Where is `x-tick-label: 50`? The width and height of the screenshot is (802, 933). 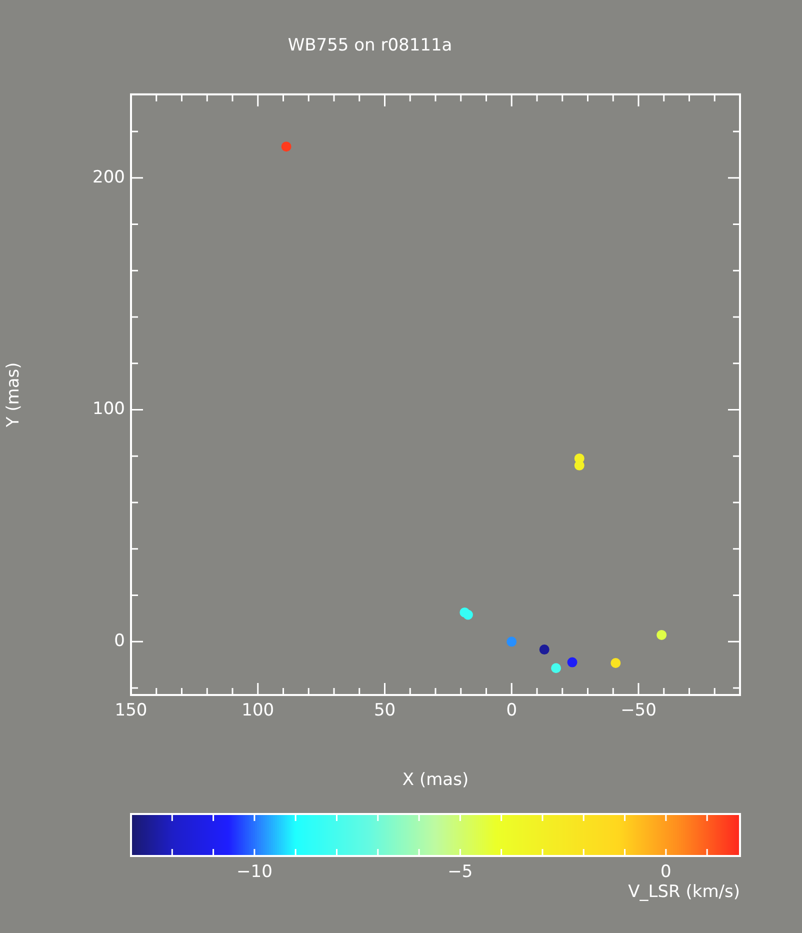 x-tick-label: 50 is located at coordinates (385, 710).